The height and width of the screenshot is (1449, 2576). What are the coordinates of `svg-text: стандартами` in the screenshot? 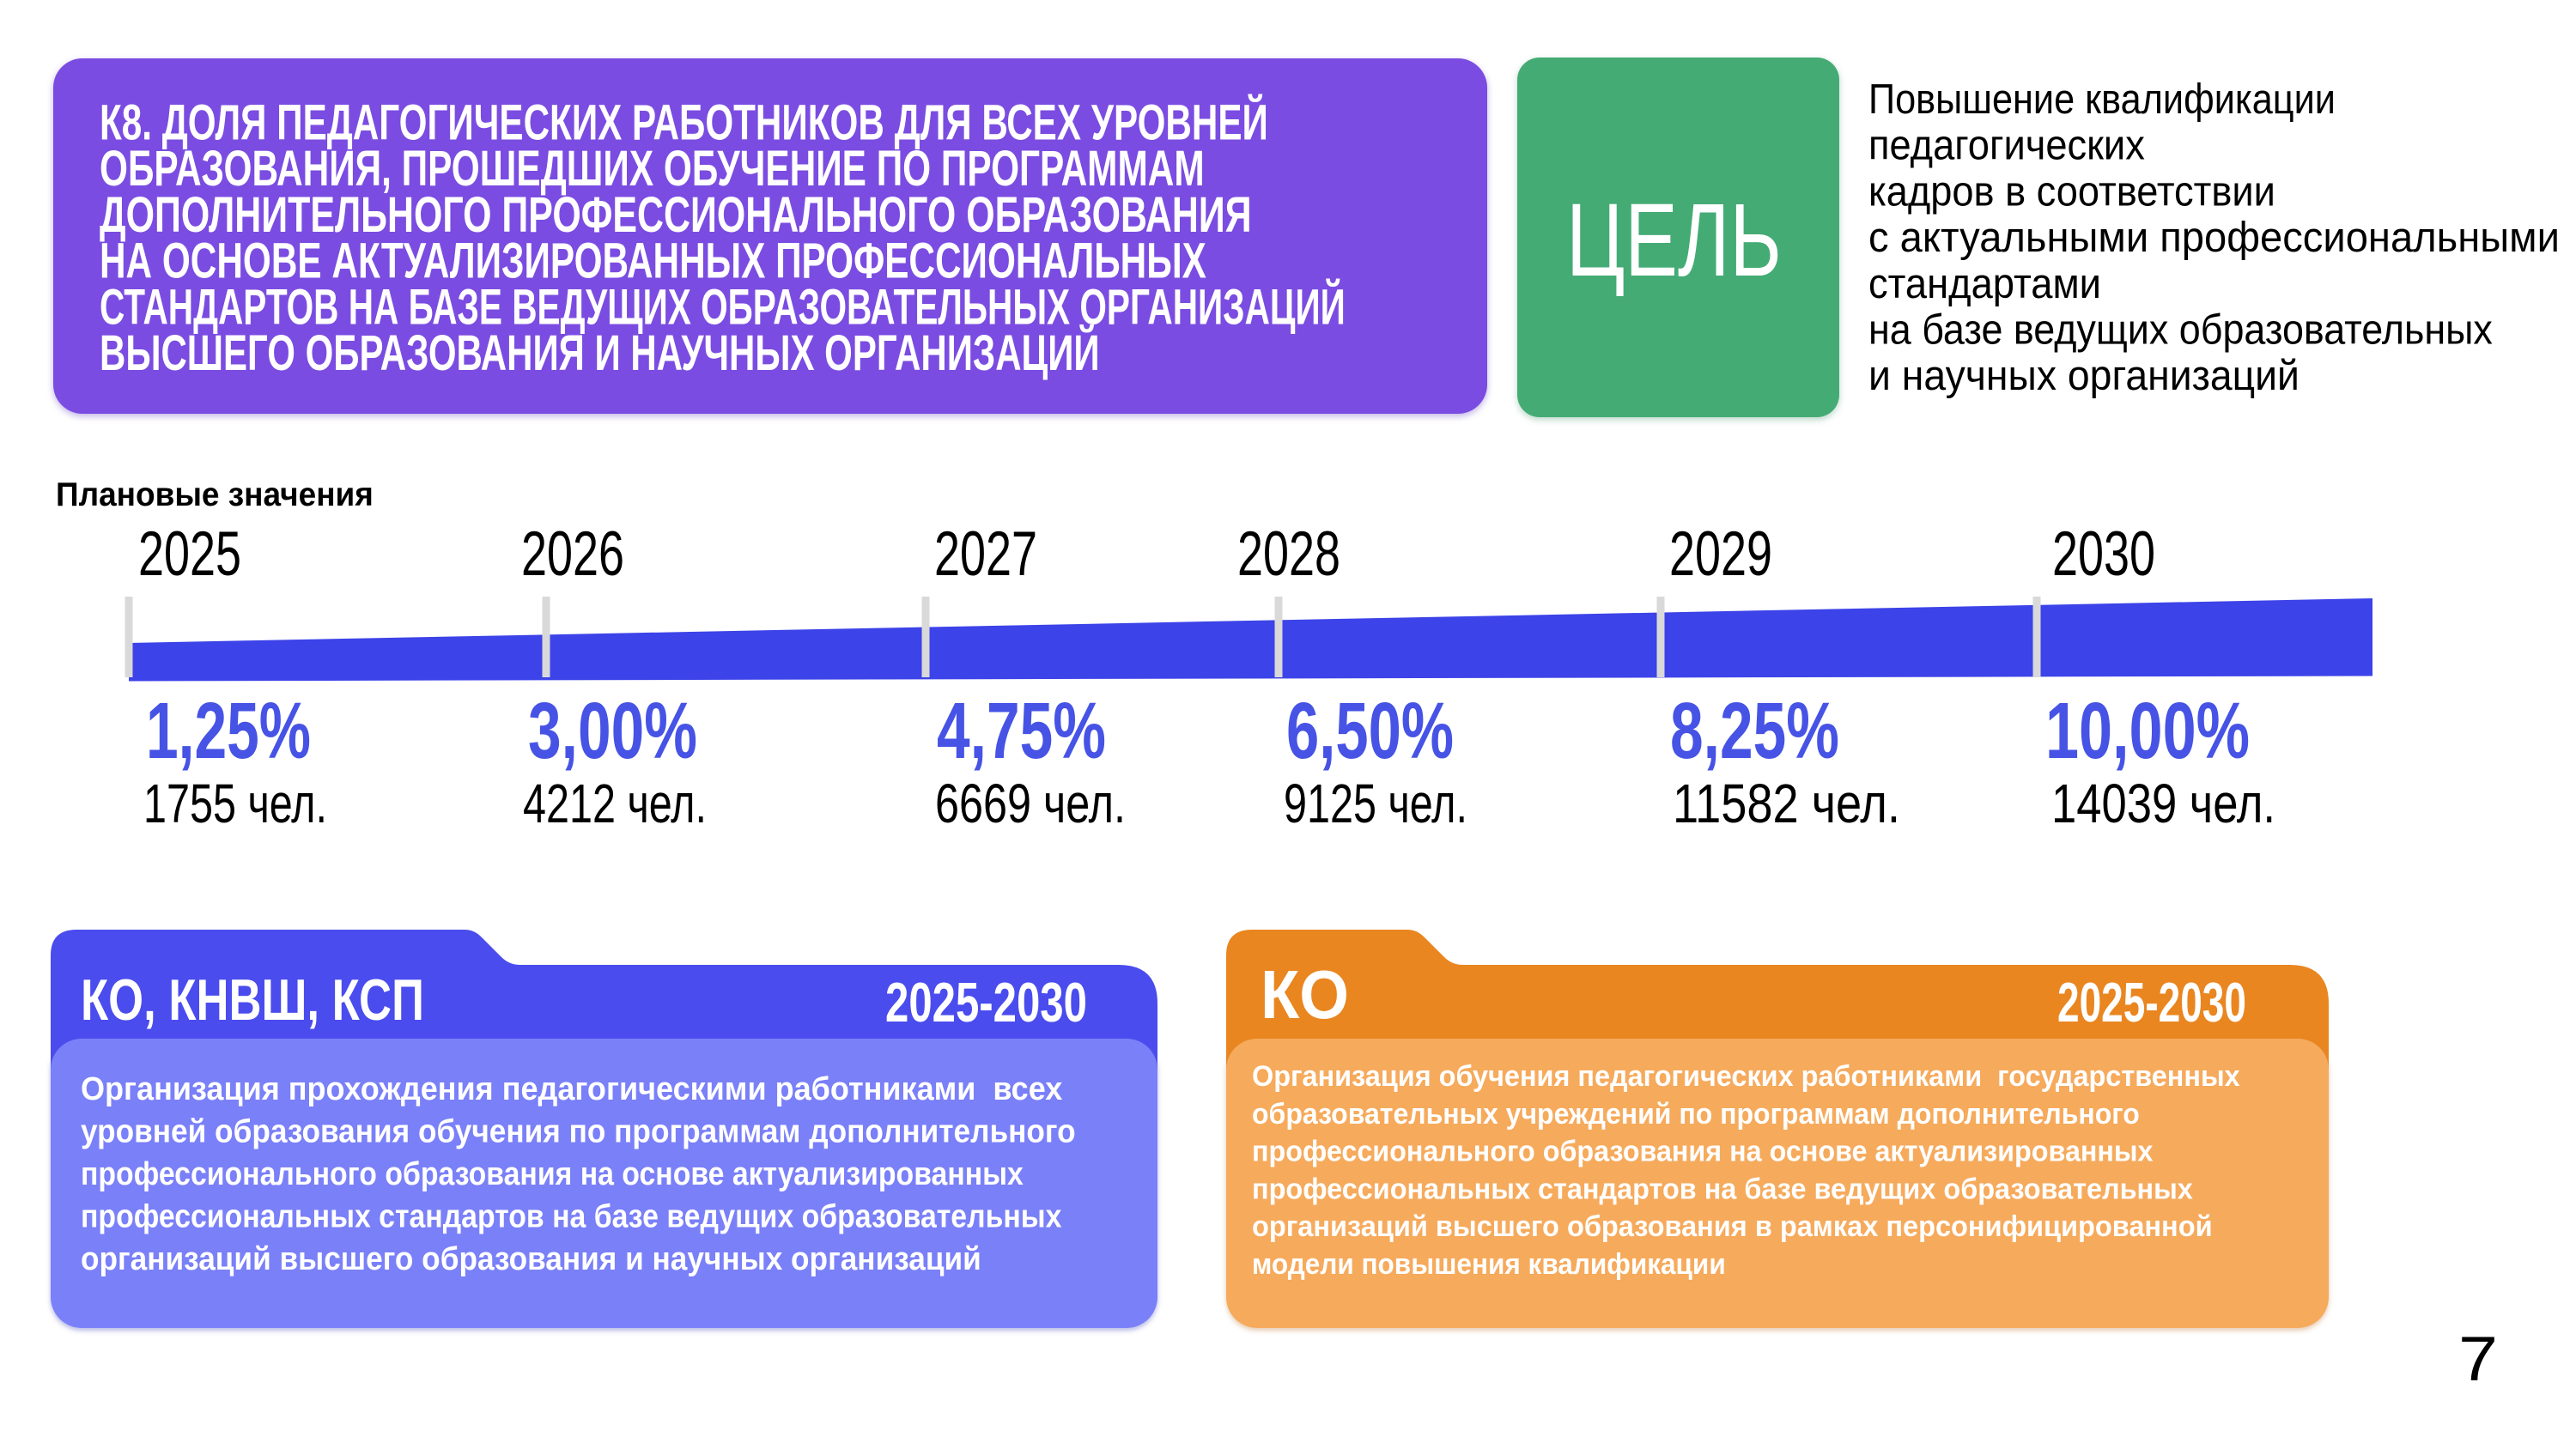 It's located at (1984, 283).